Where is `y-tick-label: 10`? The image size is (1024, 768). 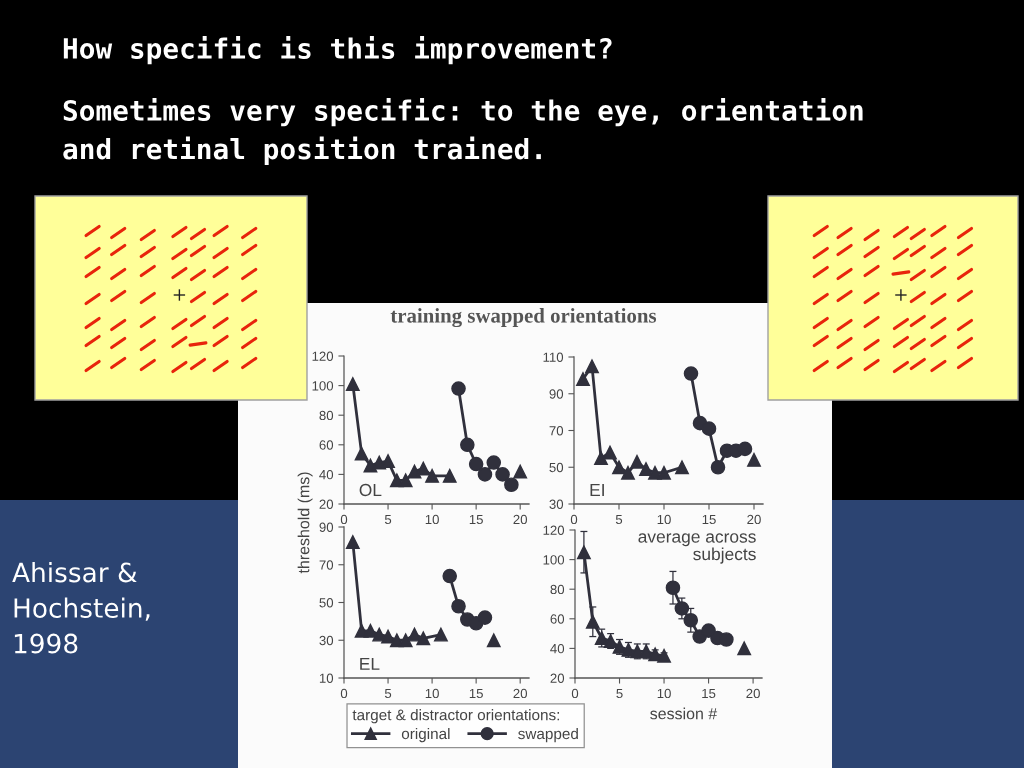
y-tick-label: 10 is located at coordinates (326, 678).